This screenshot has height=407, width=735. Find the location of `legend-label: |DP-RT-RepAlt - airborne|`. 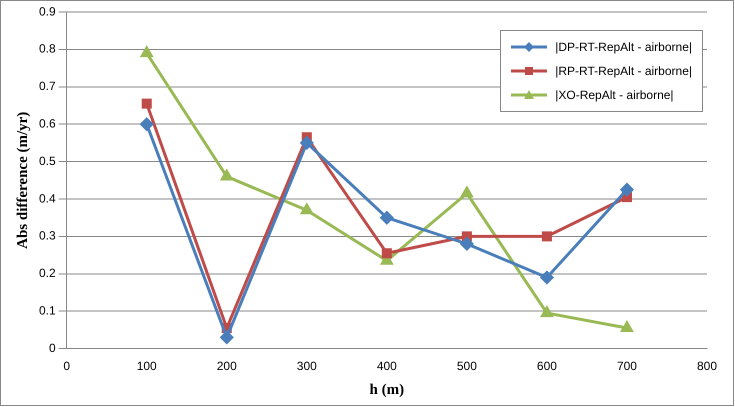

legend-label: |DP-RT-RepAlt - airborne| is located at coordinates (623, 47).